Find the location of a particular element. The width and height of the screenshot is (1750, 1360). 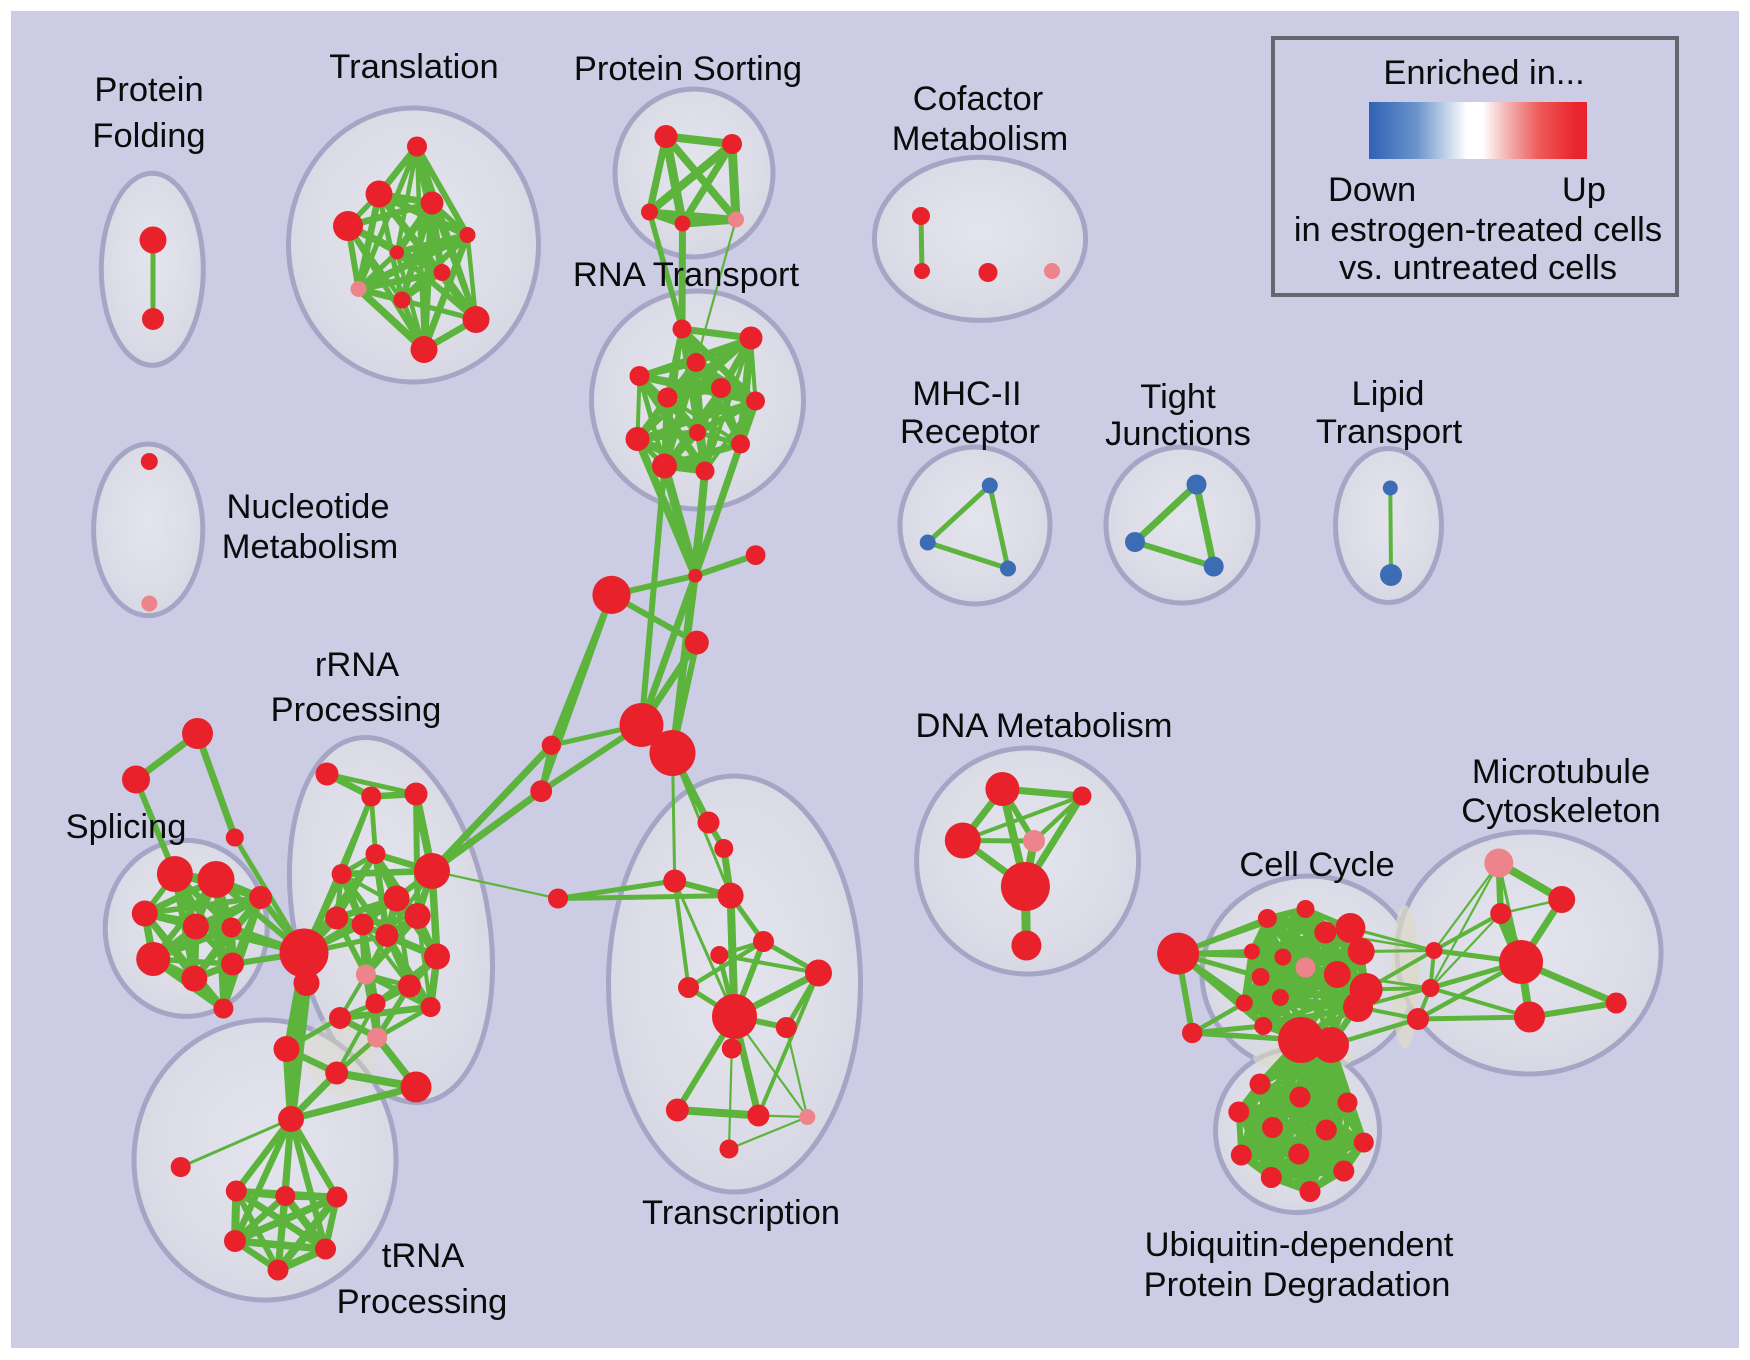

svg-text: Folding is located at coordinates (148, 136).